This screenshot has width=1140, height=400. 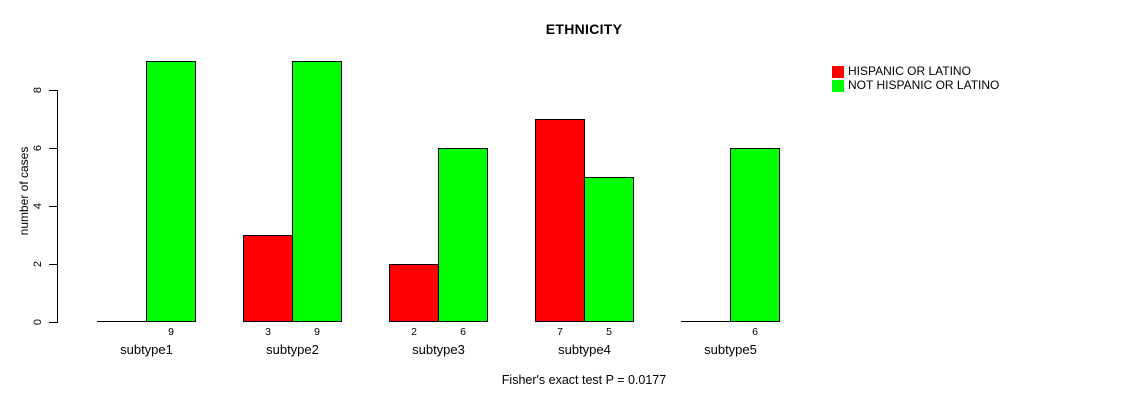 I want to click on bar-value-label: 5, so click(x=609, y=332).